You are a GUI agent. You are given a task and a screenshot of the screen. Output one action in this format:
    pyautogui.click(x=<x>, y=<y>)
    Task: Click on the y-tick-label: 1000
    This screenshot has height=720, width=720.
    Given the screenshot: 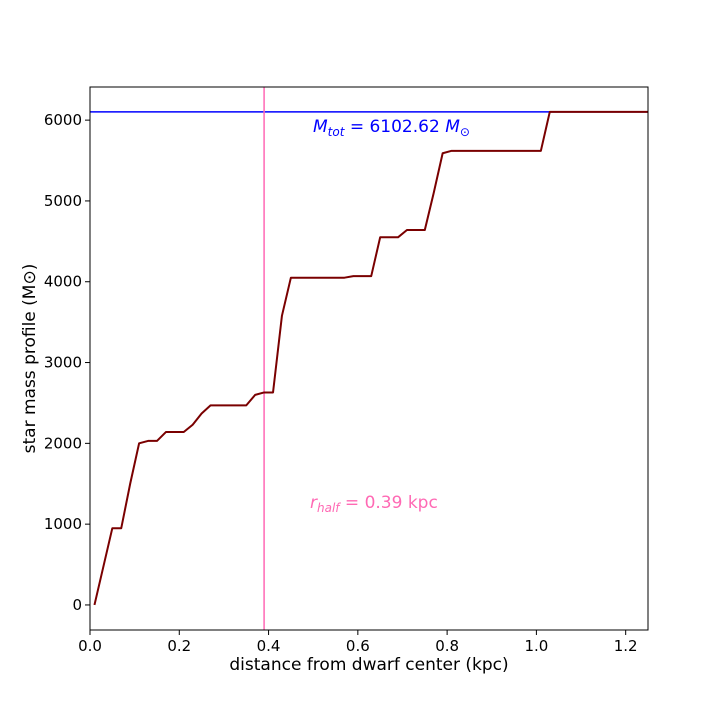 What is the action you would take?
    pyautogui.click(x=63, y=524)
    